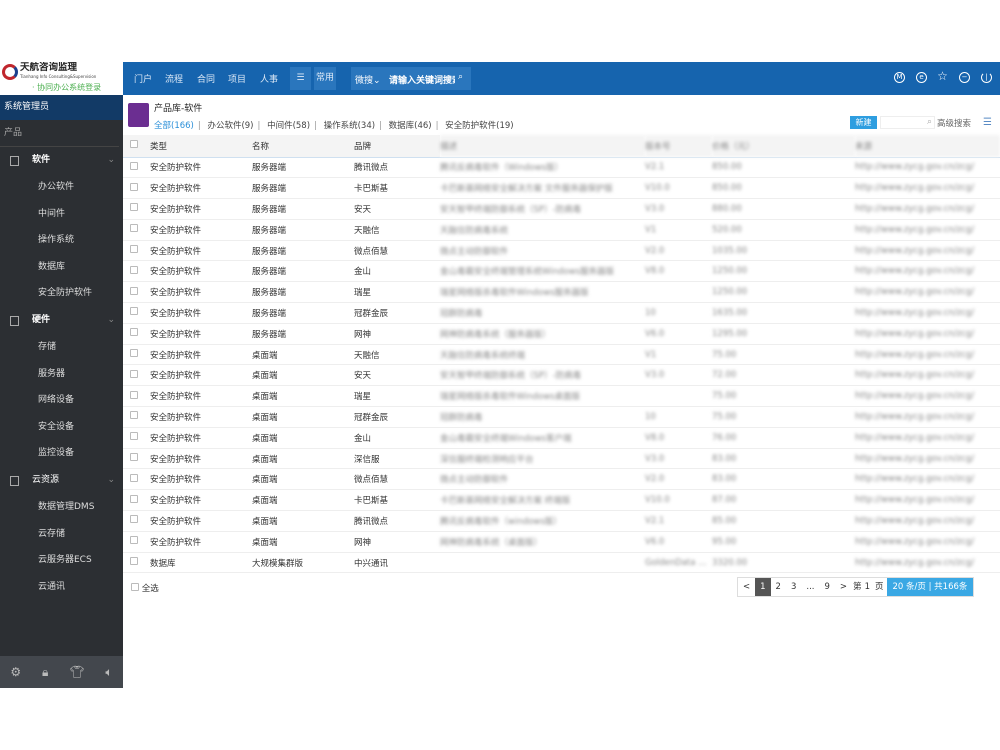  What do you see at coordinates (65, 293) in the screenshot?
I see `sidebar-item: 安全防护软件` at bounding box center [65, 293].